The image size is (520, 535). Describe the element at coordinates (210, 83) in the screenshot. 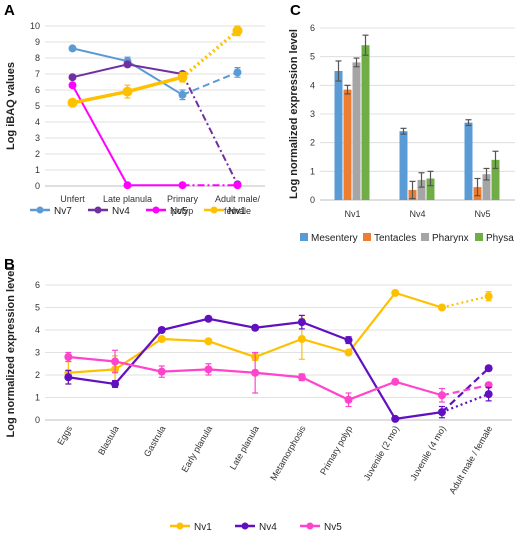

I see `series-nv7-projection-line` at that location.